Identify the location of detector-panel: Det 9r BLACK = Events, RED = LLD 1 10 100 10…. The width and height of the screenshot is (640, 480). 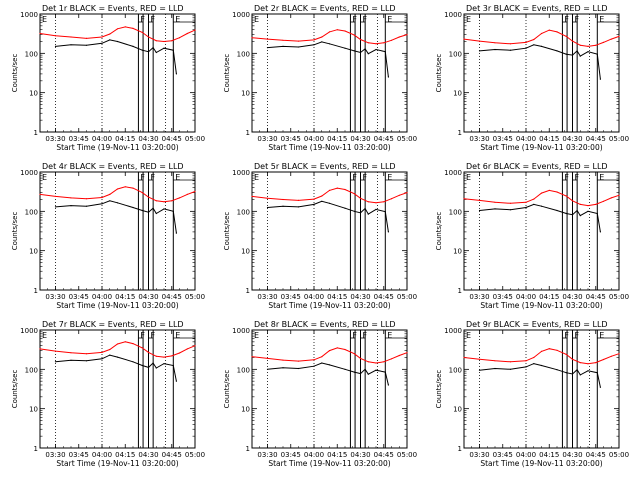
(532, 394).